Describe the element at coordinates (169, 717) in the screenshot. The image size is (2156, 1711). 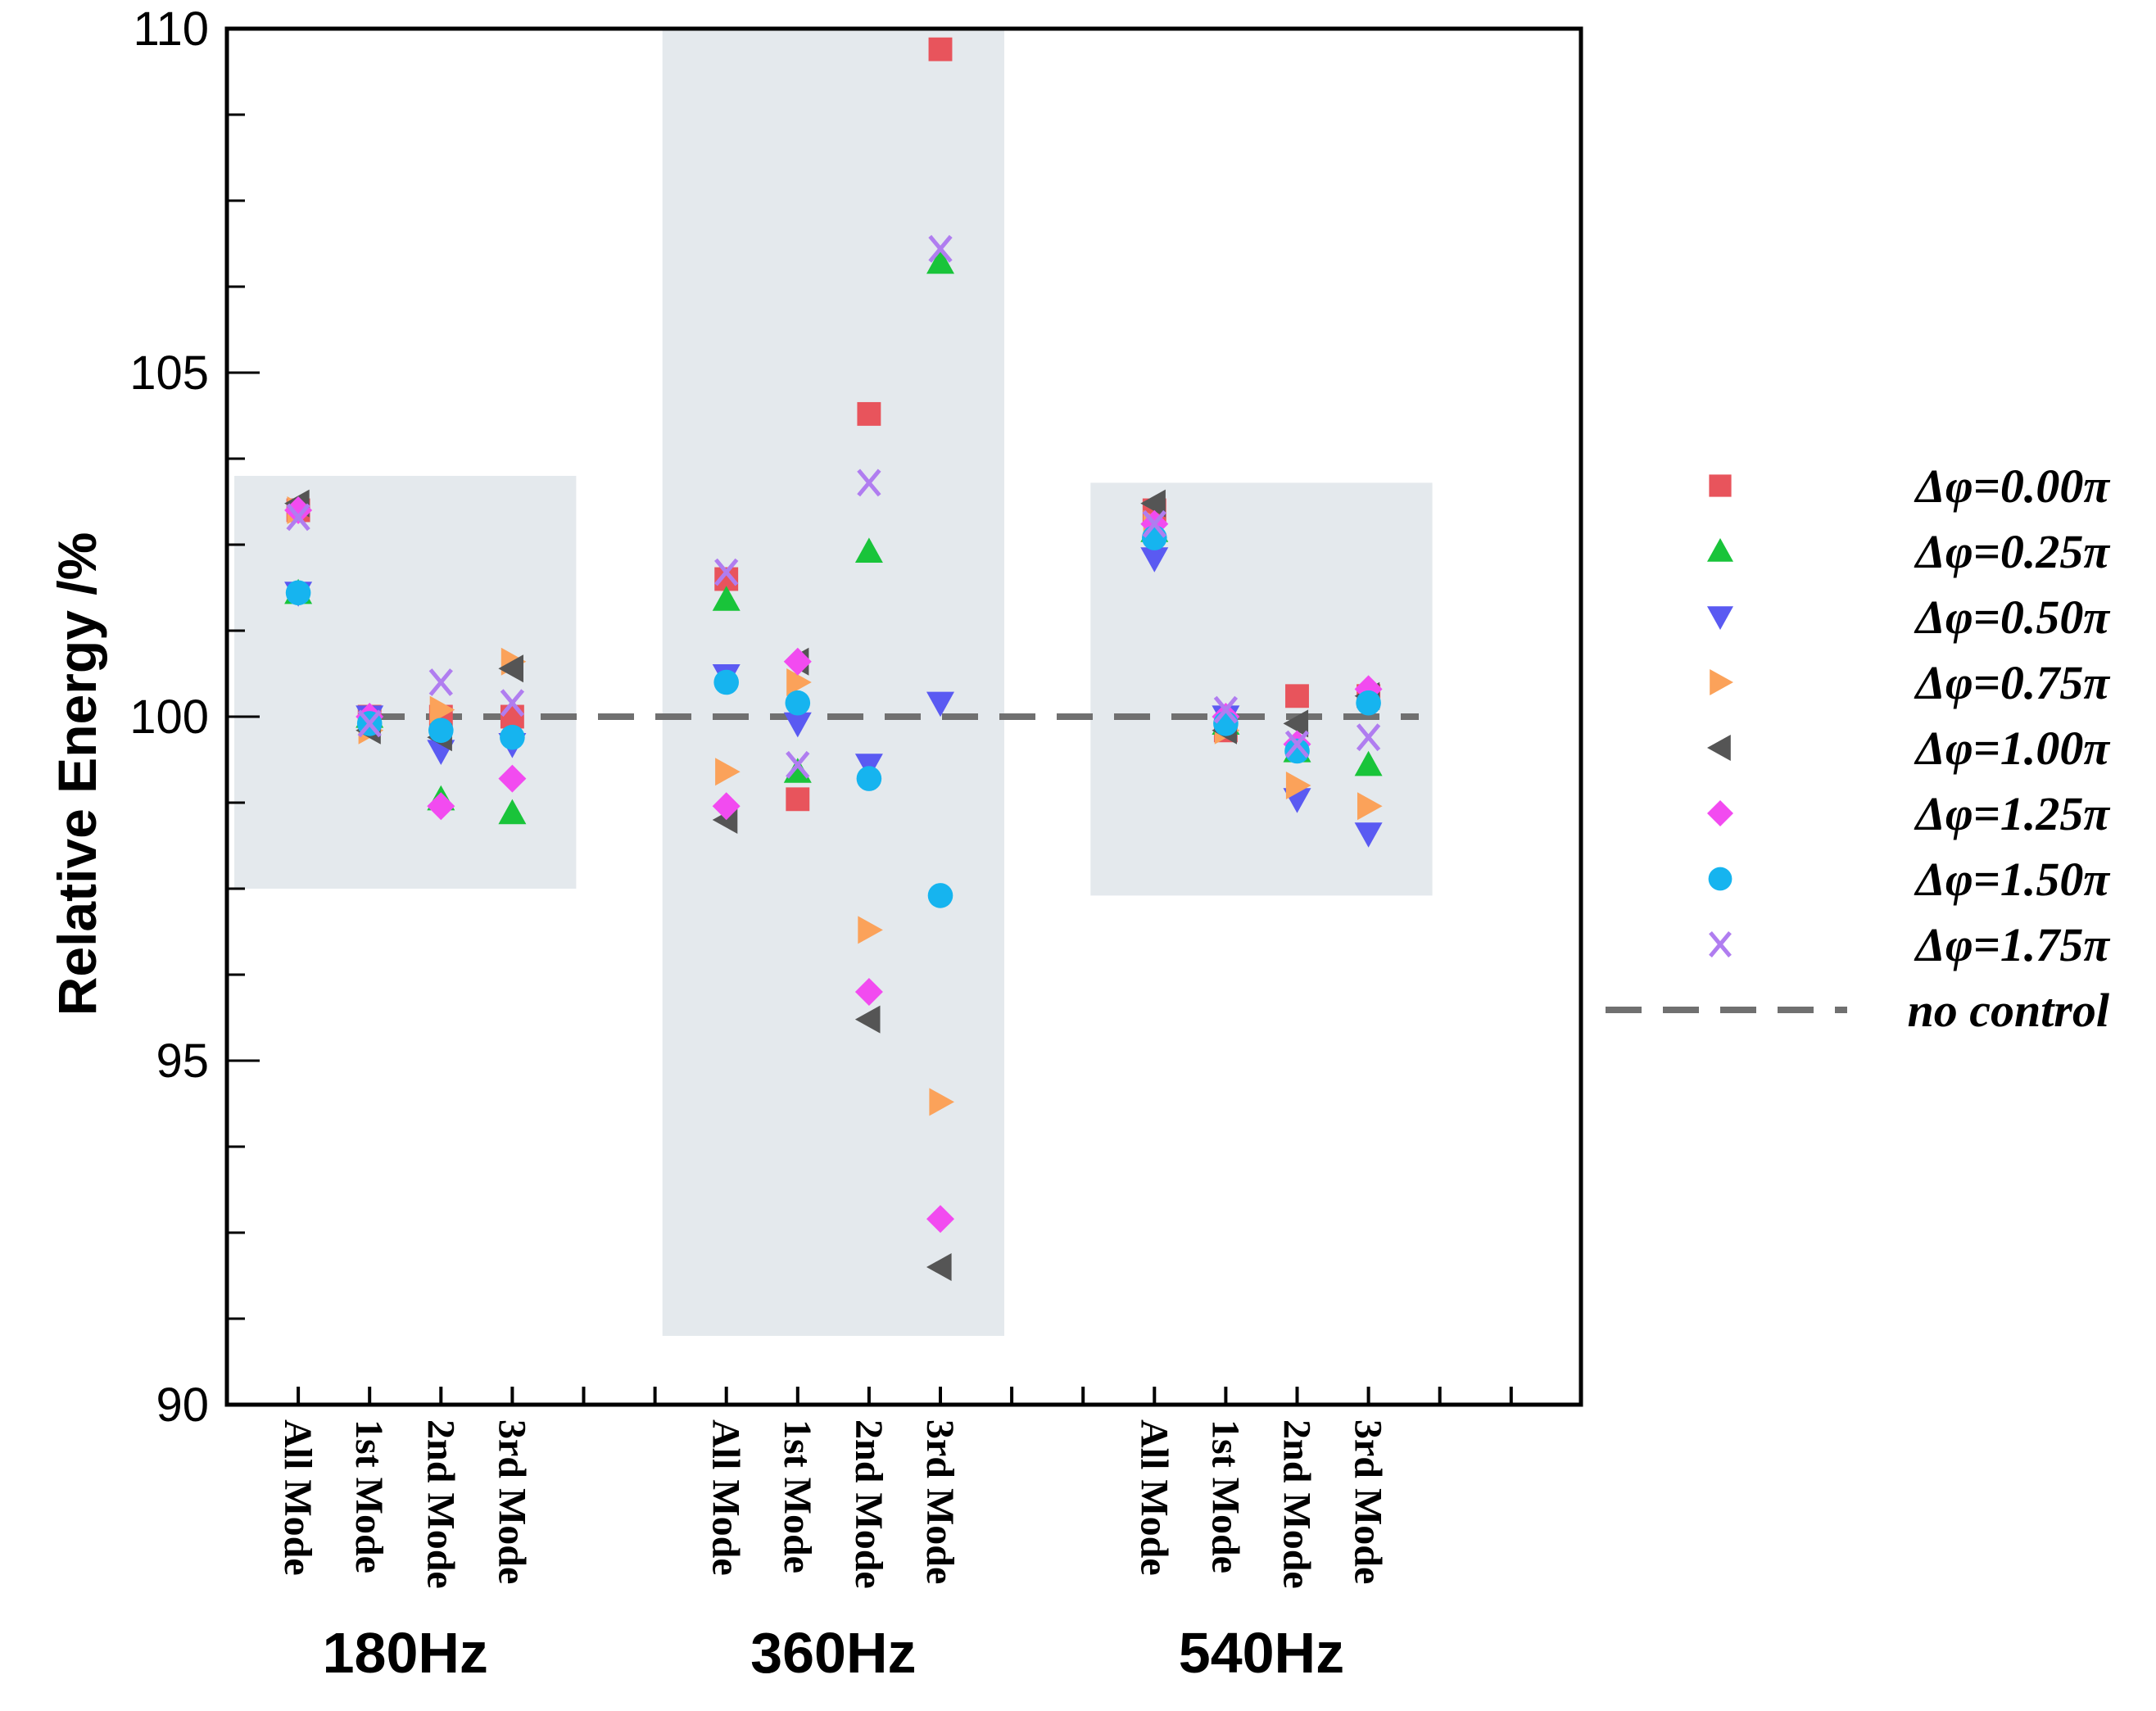
I see `y-tick-label: 100` at that location.